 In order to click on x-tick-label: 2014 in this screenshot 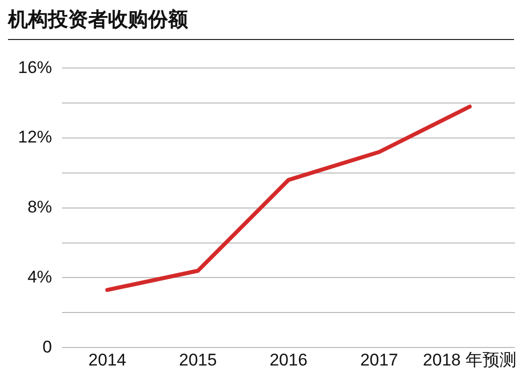, I will do `click(107, 360)`.